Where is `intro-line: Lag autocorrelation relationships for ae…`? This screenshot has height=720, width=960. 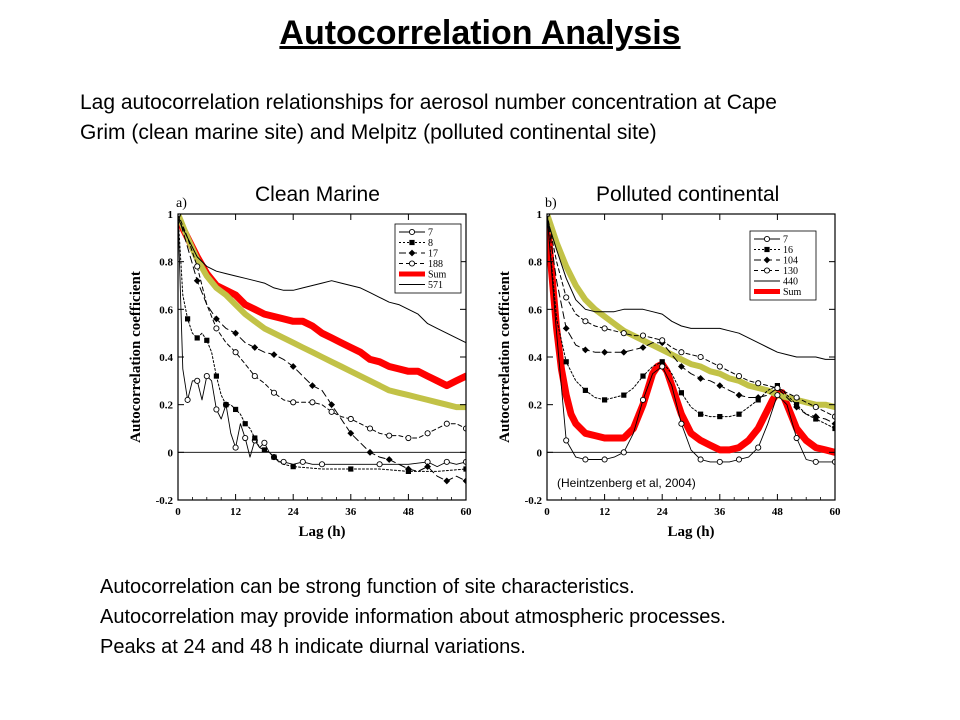
intro-line: Lag autocorrelation relationships for ae… is located at coordinates (428, 102).